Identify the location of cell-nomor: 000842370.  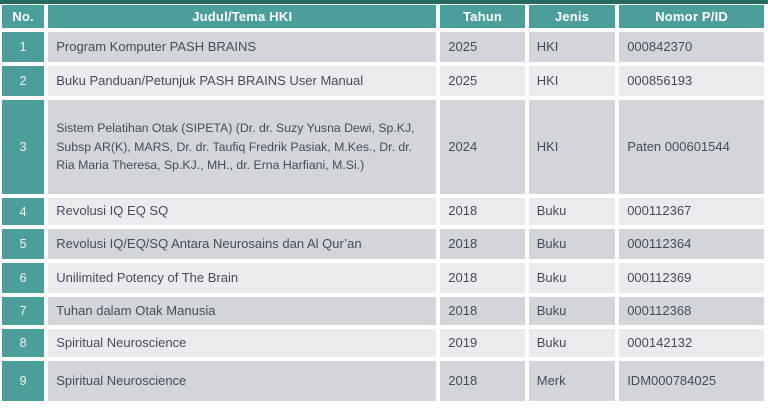
(691, 47).